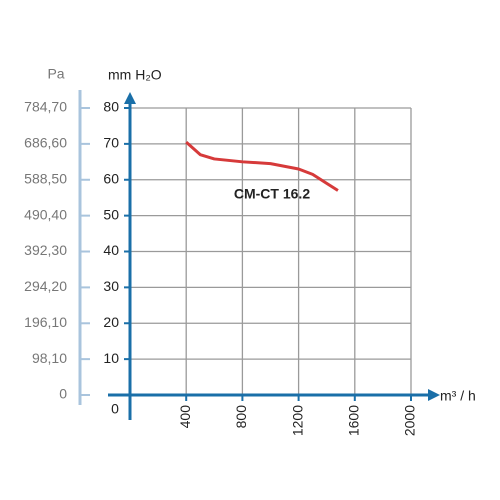 Image resolution: width=500 pixels, height=500 pixels. What do you see at coordinates (185, 417) in the screenshot?
I see `x-tick-label: 400` at bounding box center [185, 417].